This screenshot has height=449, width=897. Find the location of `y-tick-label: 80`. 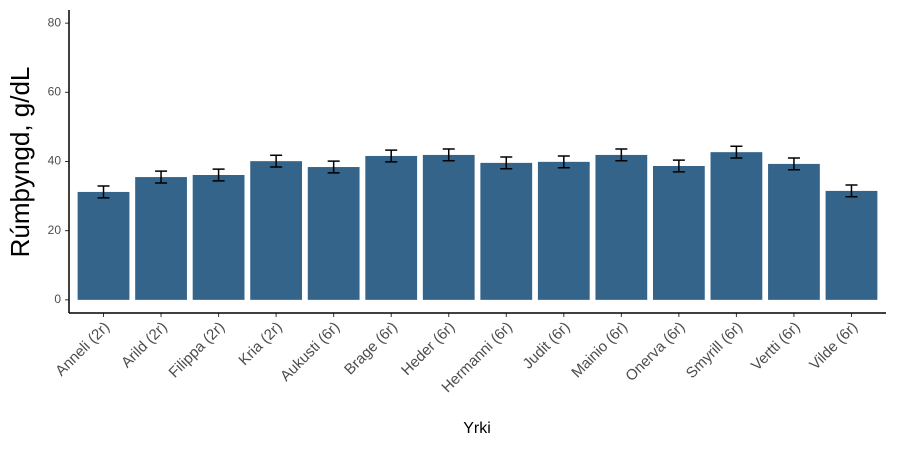

y-tick-label: 80 is located at coordinates (55, 22).